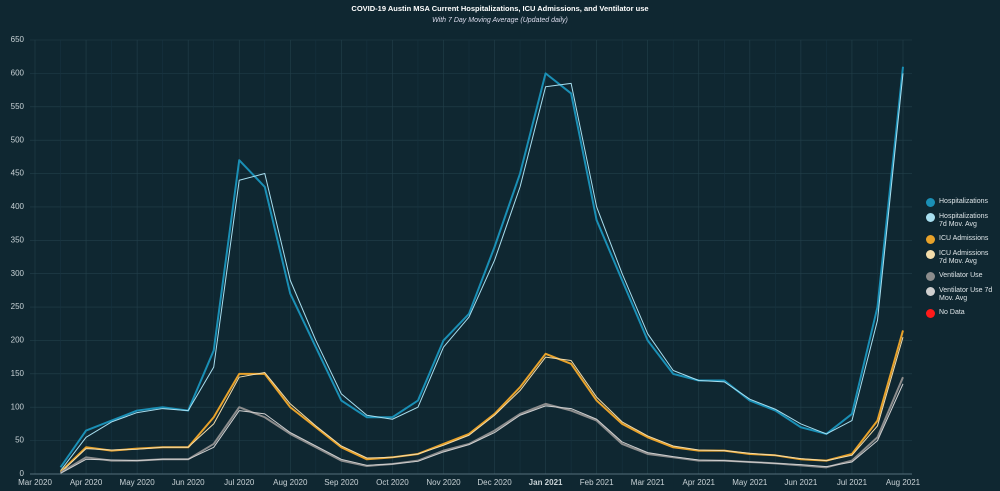 The width and height of the screenshot is (1000, 491). What do you see at coordinates (964, 257) in the screenshot?
I see `legend-label: ICU Admissions 7d Mov. Avg` at bounding box center [964, 257].